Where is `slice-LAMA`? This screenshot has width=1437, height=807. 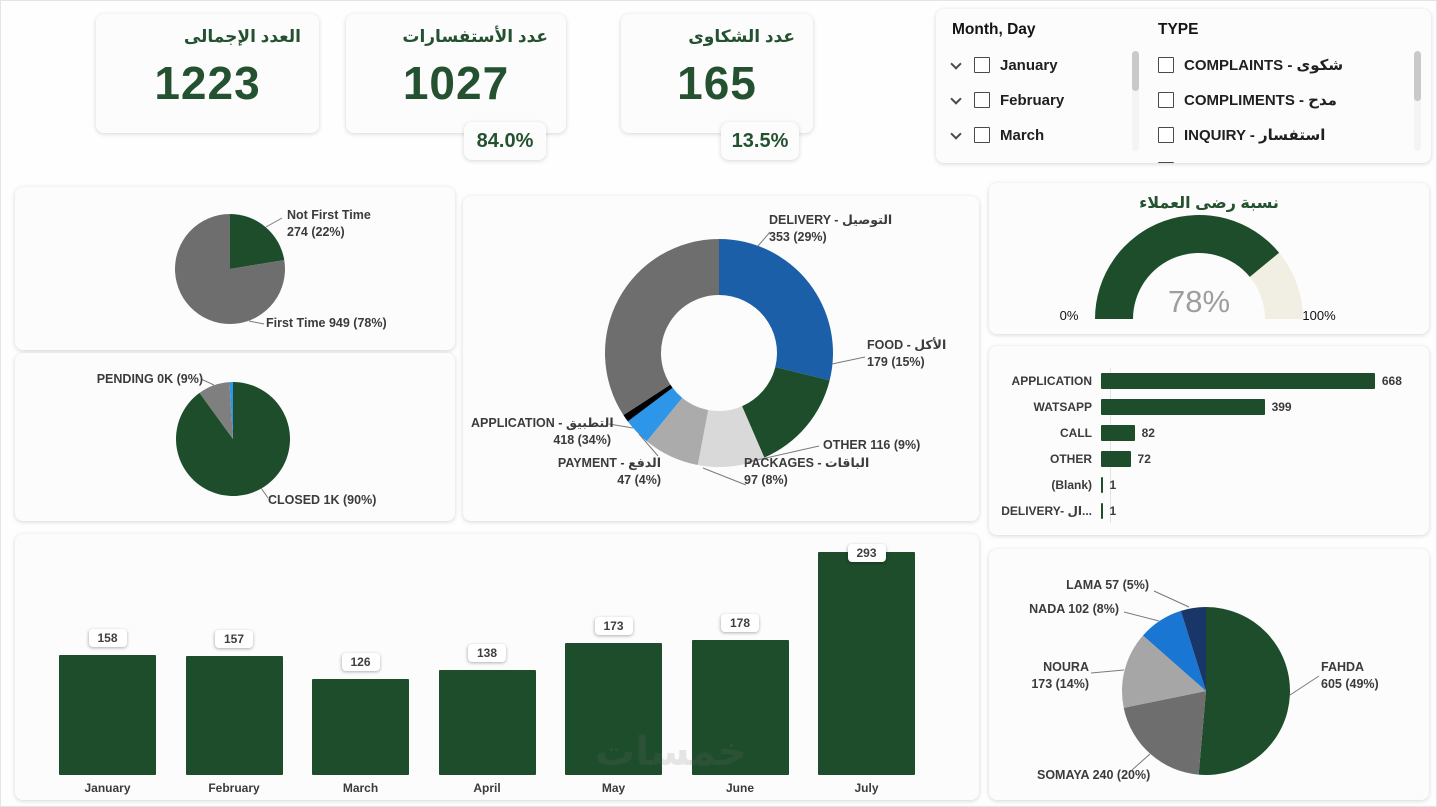
slice-LAMA is located at coordinates (1193, 649).